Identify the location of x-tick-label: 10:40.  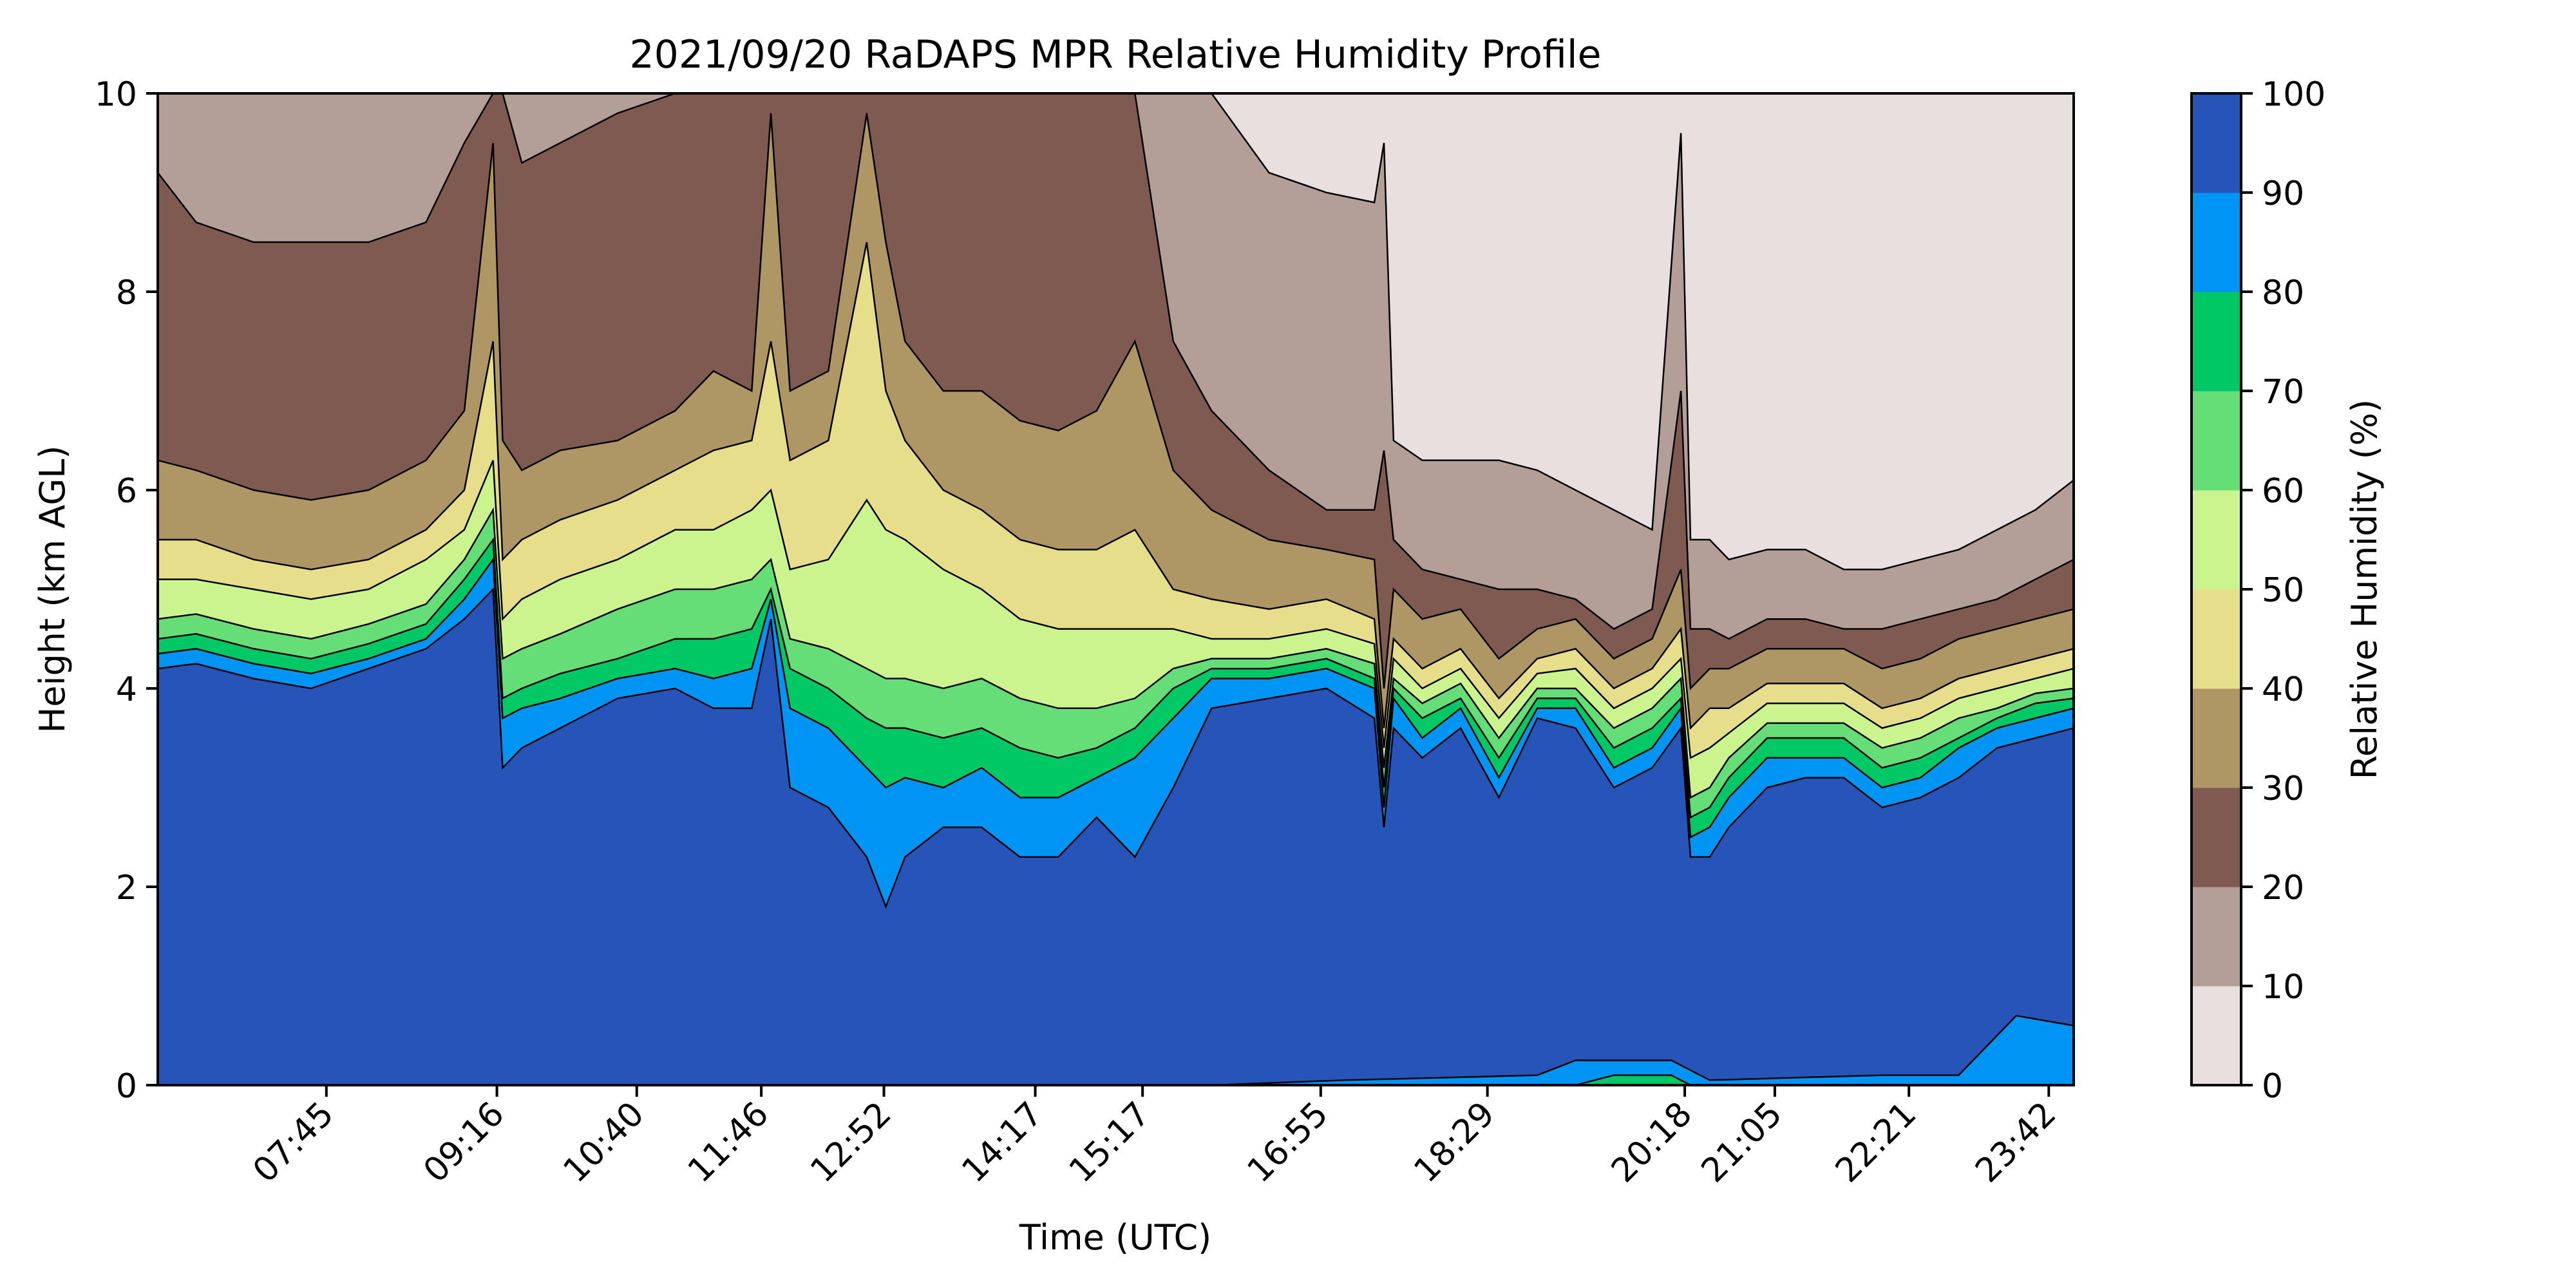
(604, 1142).